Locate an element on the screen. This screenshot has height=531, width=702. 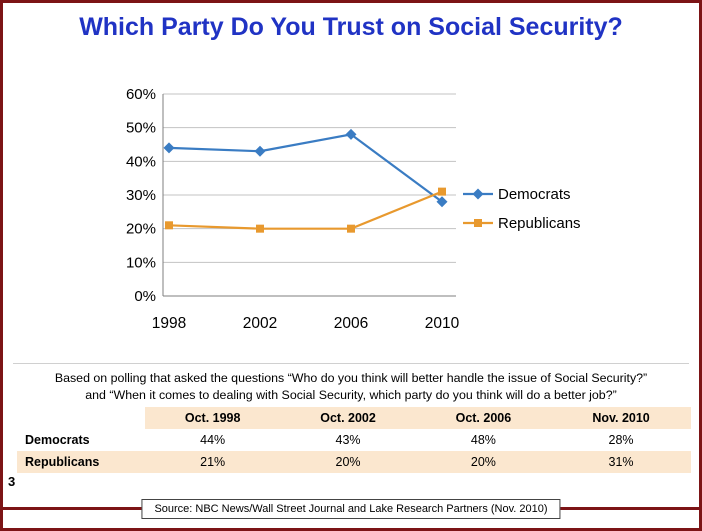
x-tick-label: 2002 is located at coordinates (260, 323).